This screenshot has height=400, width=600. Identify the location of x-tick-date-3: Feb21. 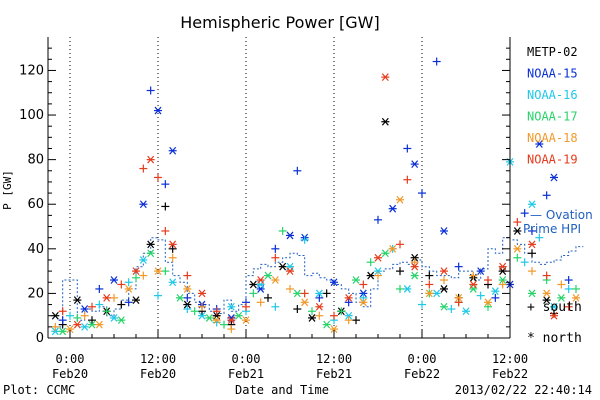
(334, 374).